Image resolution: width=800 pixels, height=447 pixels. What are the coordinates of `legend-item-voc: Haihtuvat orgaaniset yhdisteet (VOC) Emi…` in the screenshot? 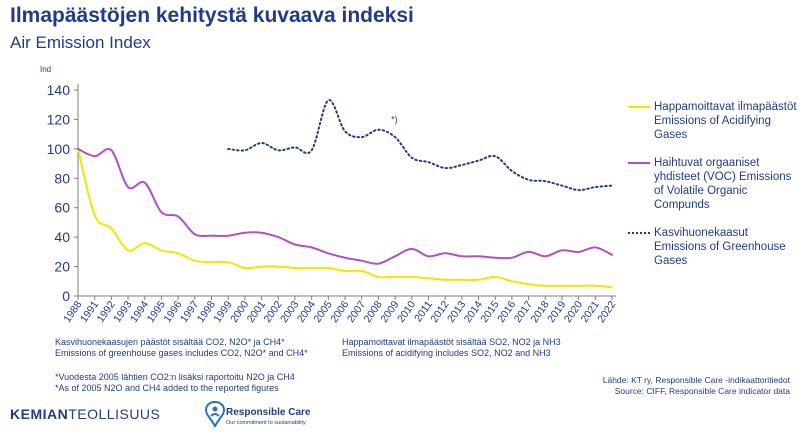 It's located at (713, 184).